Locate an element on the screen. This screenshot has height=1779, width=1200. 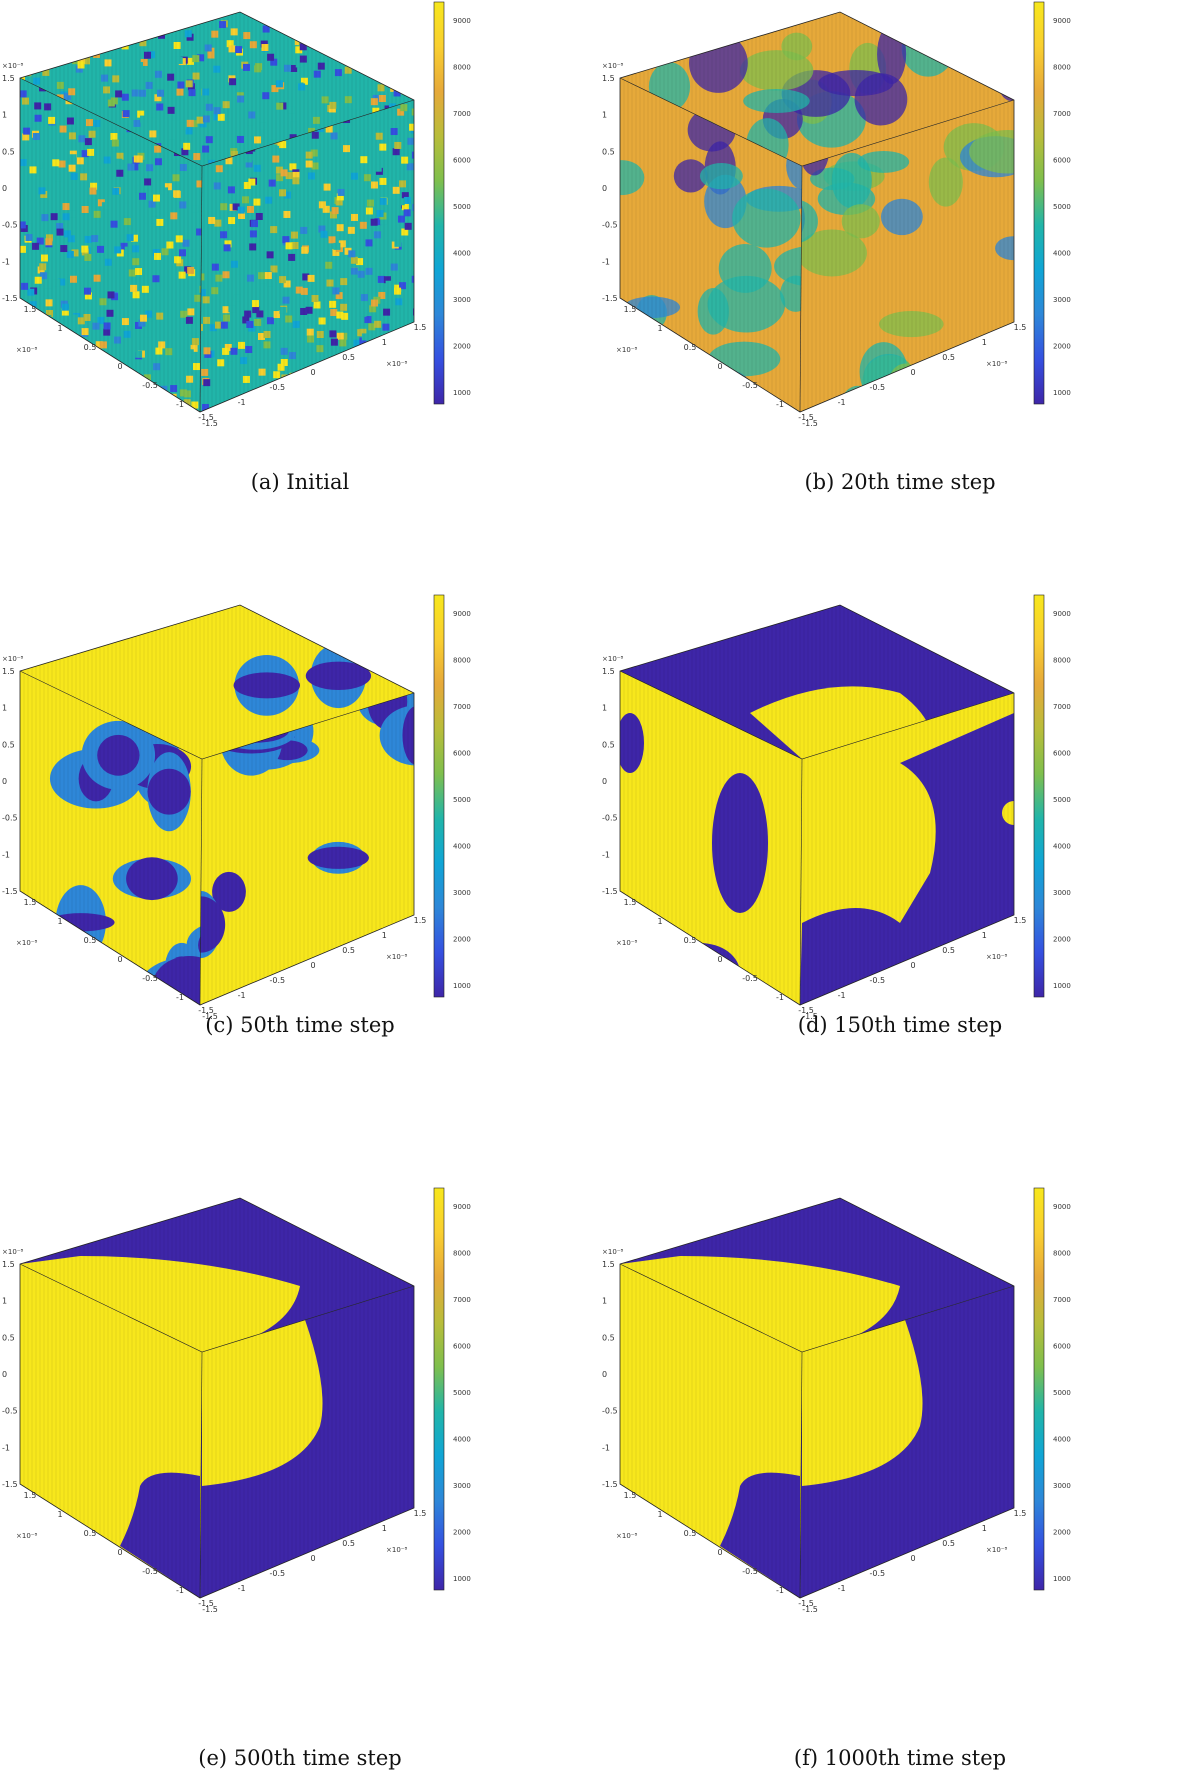
caption-e: (e) 500th time step is located at coordinates (300, 1758).